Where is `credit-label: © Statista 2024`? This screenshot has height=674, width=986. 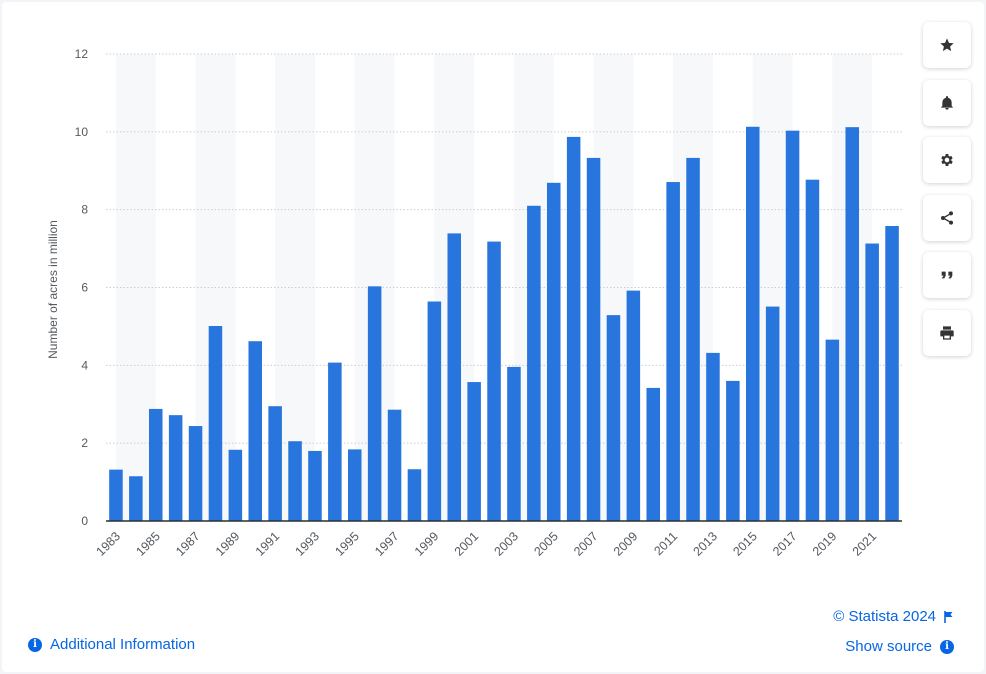 credit-label: © Statista 2024 is located at coordinates (884, 616).